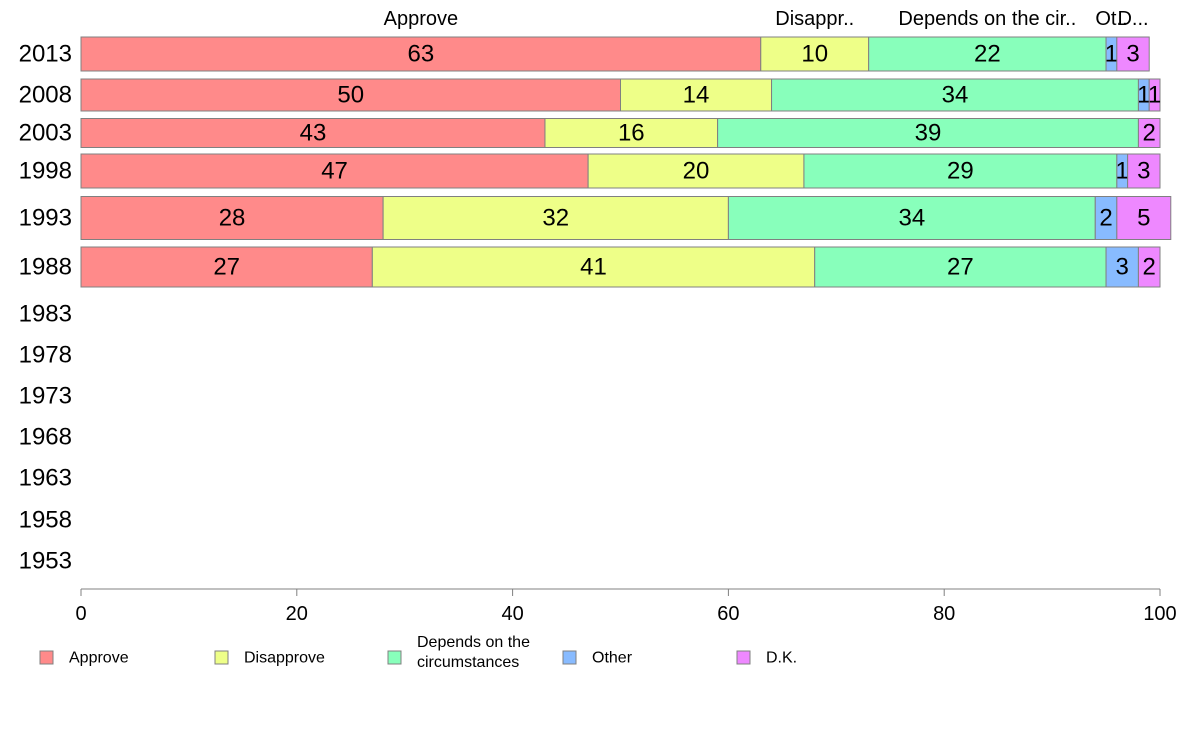  Describe the element at coordinates (45, 520) in the screenshot. I see `y-label-1958: 1958` at that location.